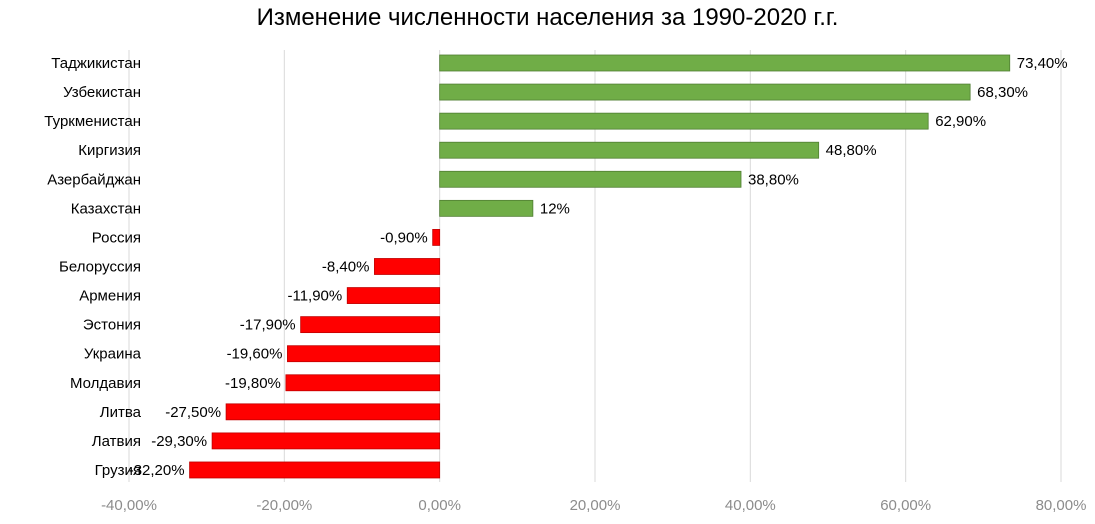 This screenshot has height=524, width=1095. Describe the element at coordinates (284, 505) in the screenshot. I see `x-tick-label: -20,00%` at that location.